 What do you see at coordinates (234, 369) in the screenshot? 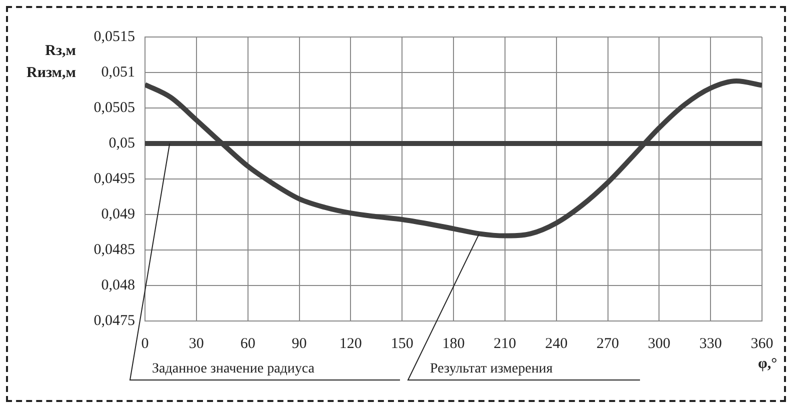
I see `text: Заданное значение радиуса` at bounding box center [234, 369].